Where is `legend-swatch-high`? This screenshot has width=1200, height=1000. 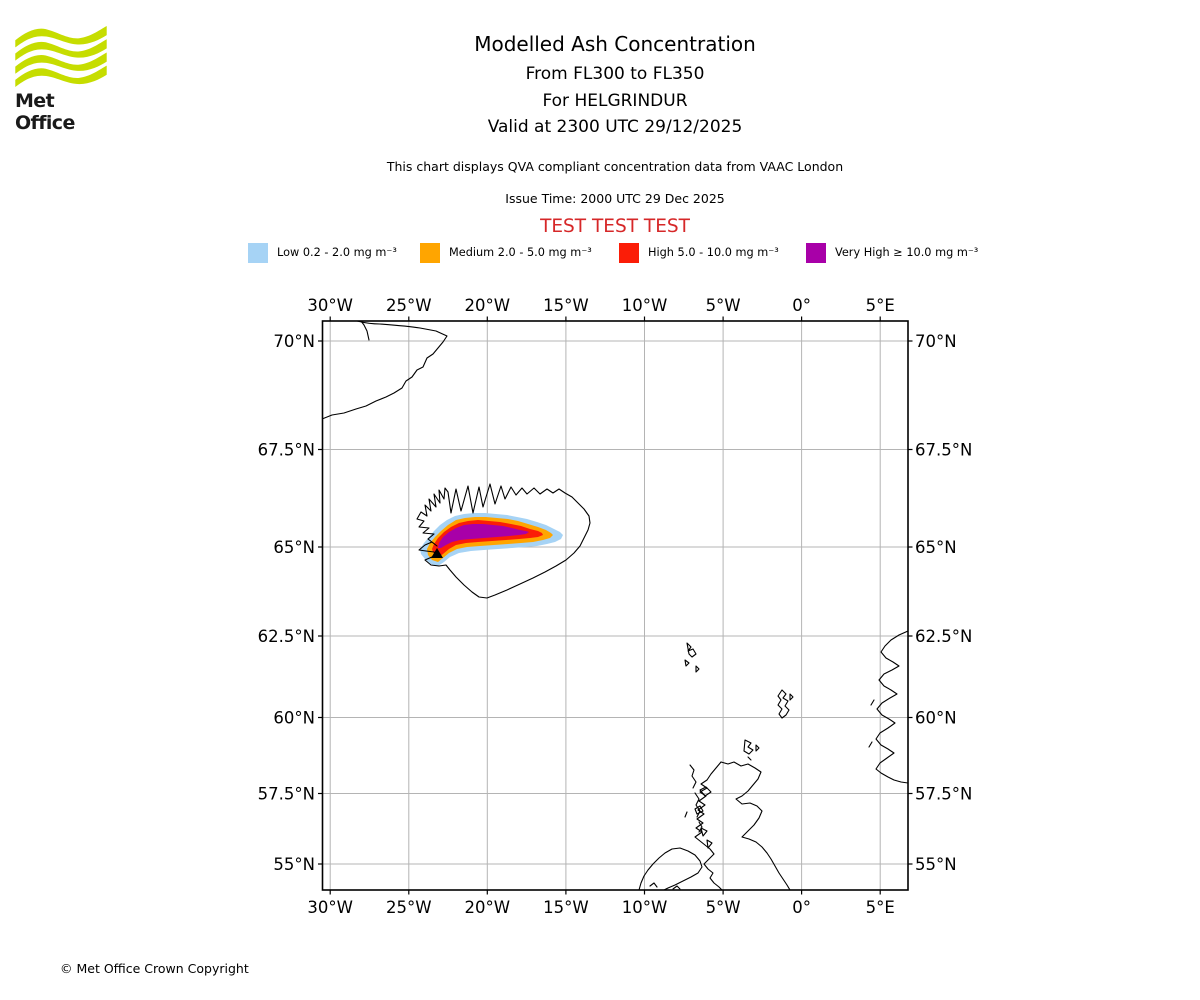 legend-swatch-high is located at coordinates (629, 252).